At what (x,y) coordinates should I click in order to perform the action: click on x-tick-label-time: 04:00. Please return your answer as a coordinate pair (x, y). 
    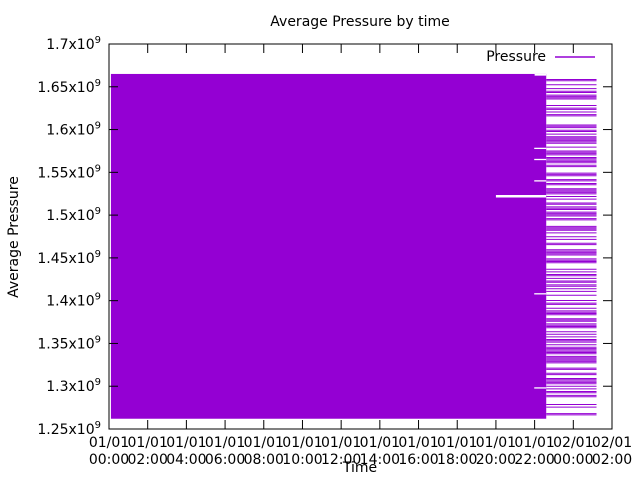
    Looking at the image, I should click on (186, 460).